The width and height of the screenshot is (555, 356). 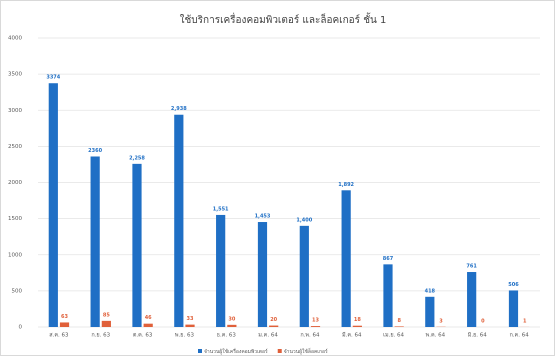 I want to click on y-tick-label: 3500, so click(x=15, y=75).